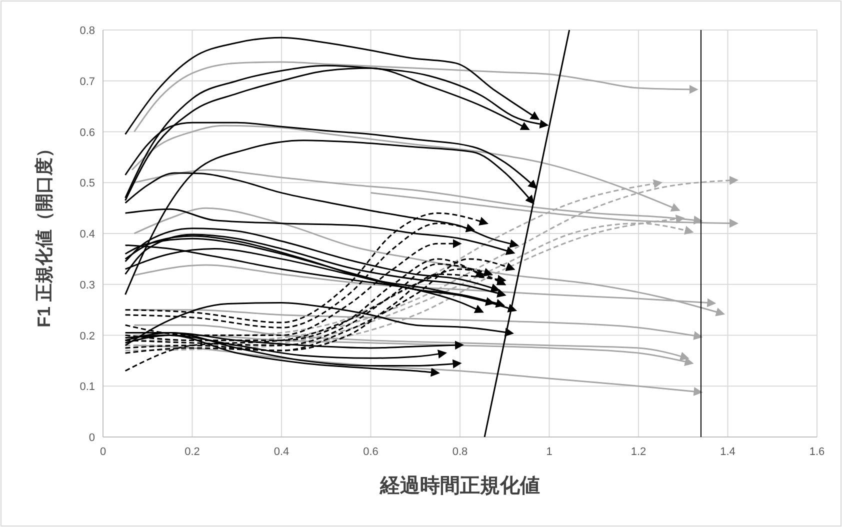 The image size is (842, 527). I want to click on x-tick-label: 1.4, so click(728, 452).